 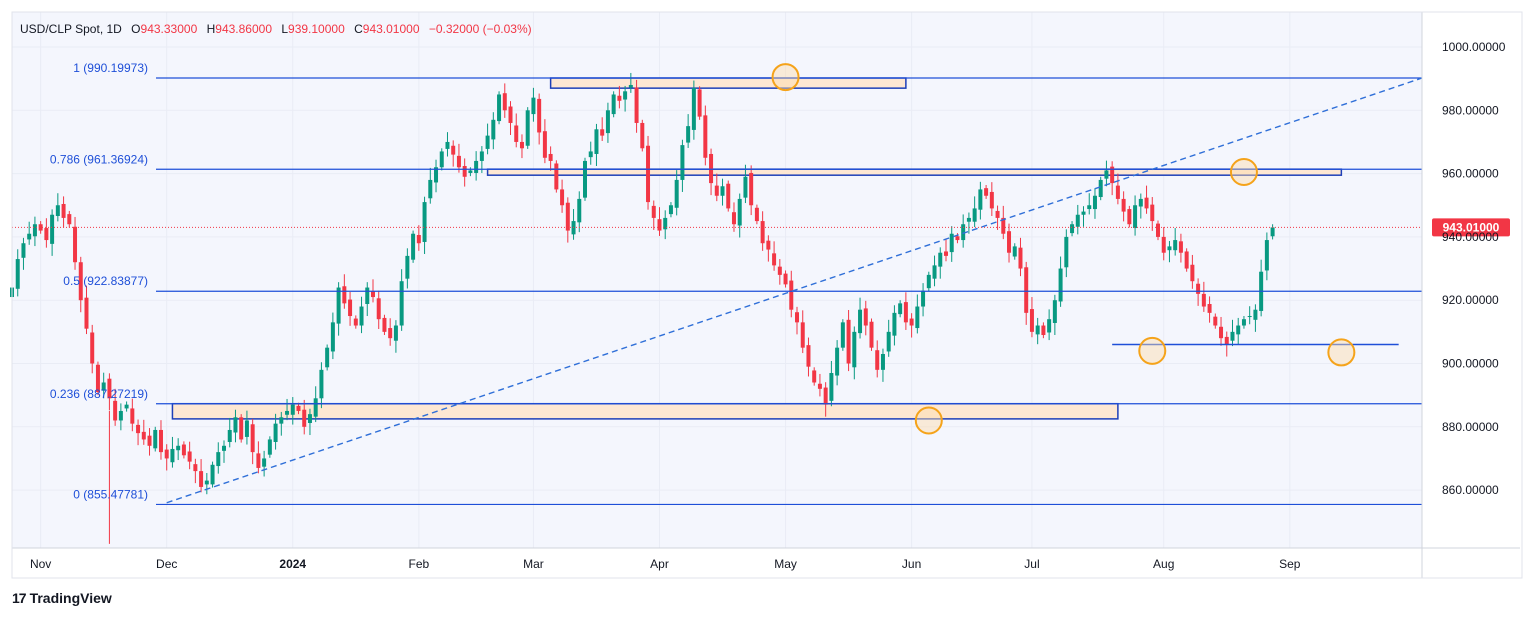 I want to click on fib-level-label: 0.5 (922.83877), so click(x=105, y=281).